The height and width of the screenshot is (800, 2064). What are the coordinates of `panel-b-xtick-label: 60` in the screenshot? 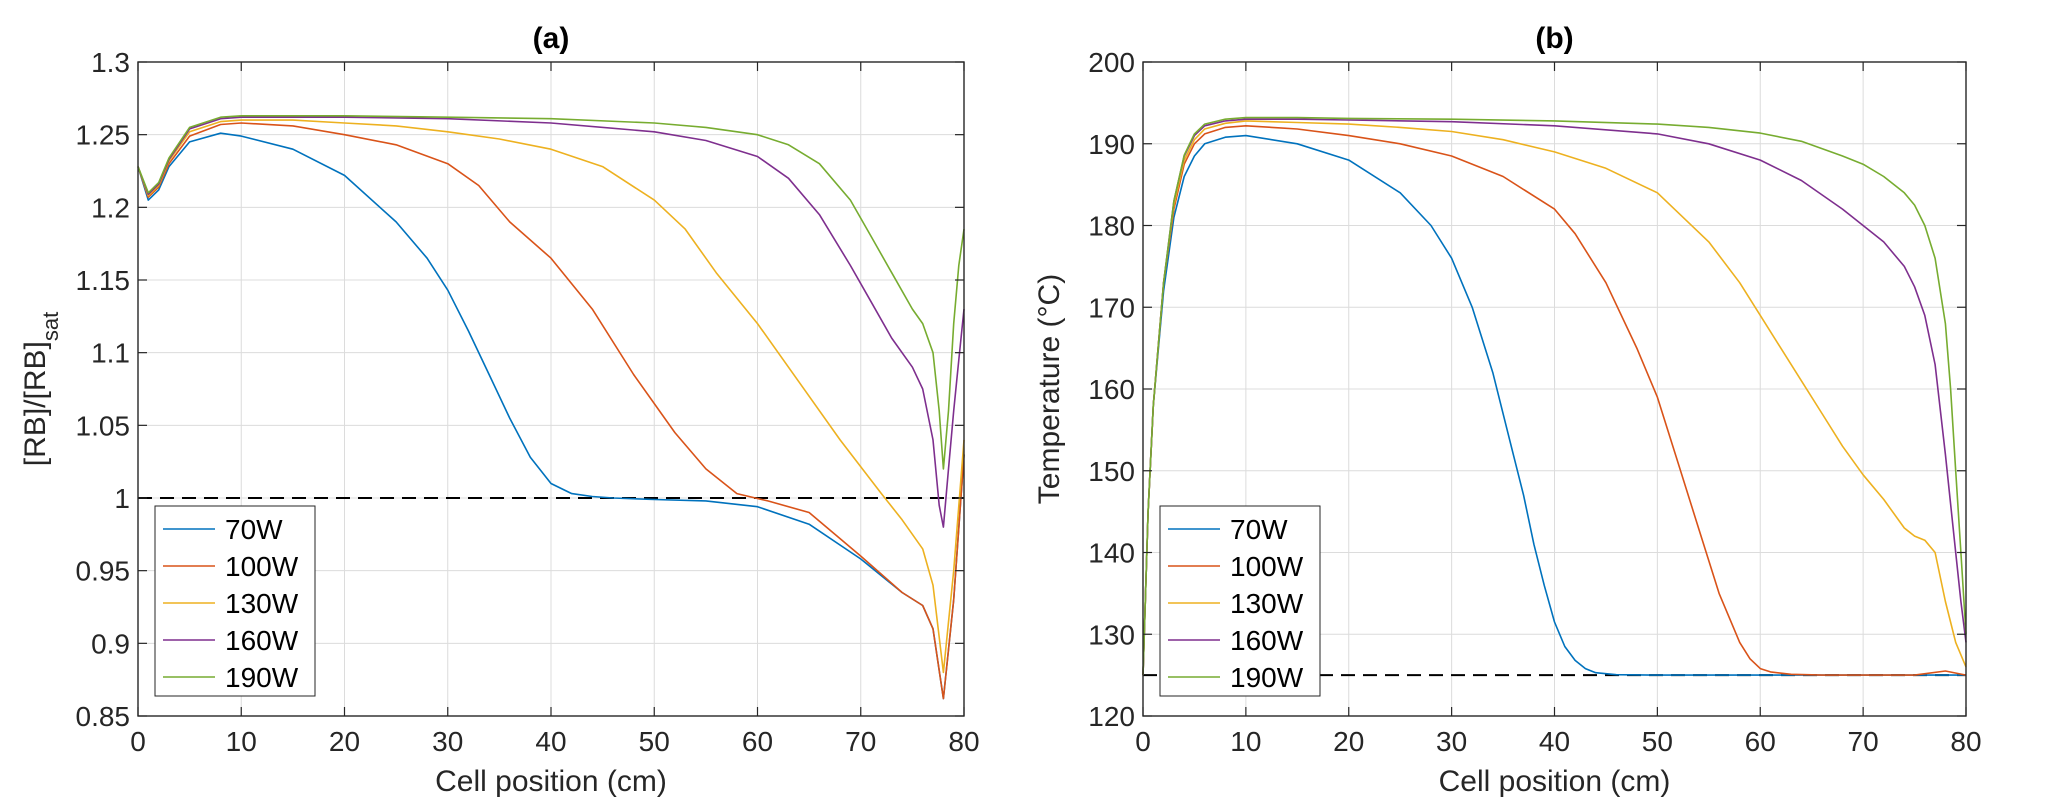 It's located at (1760, 741).